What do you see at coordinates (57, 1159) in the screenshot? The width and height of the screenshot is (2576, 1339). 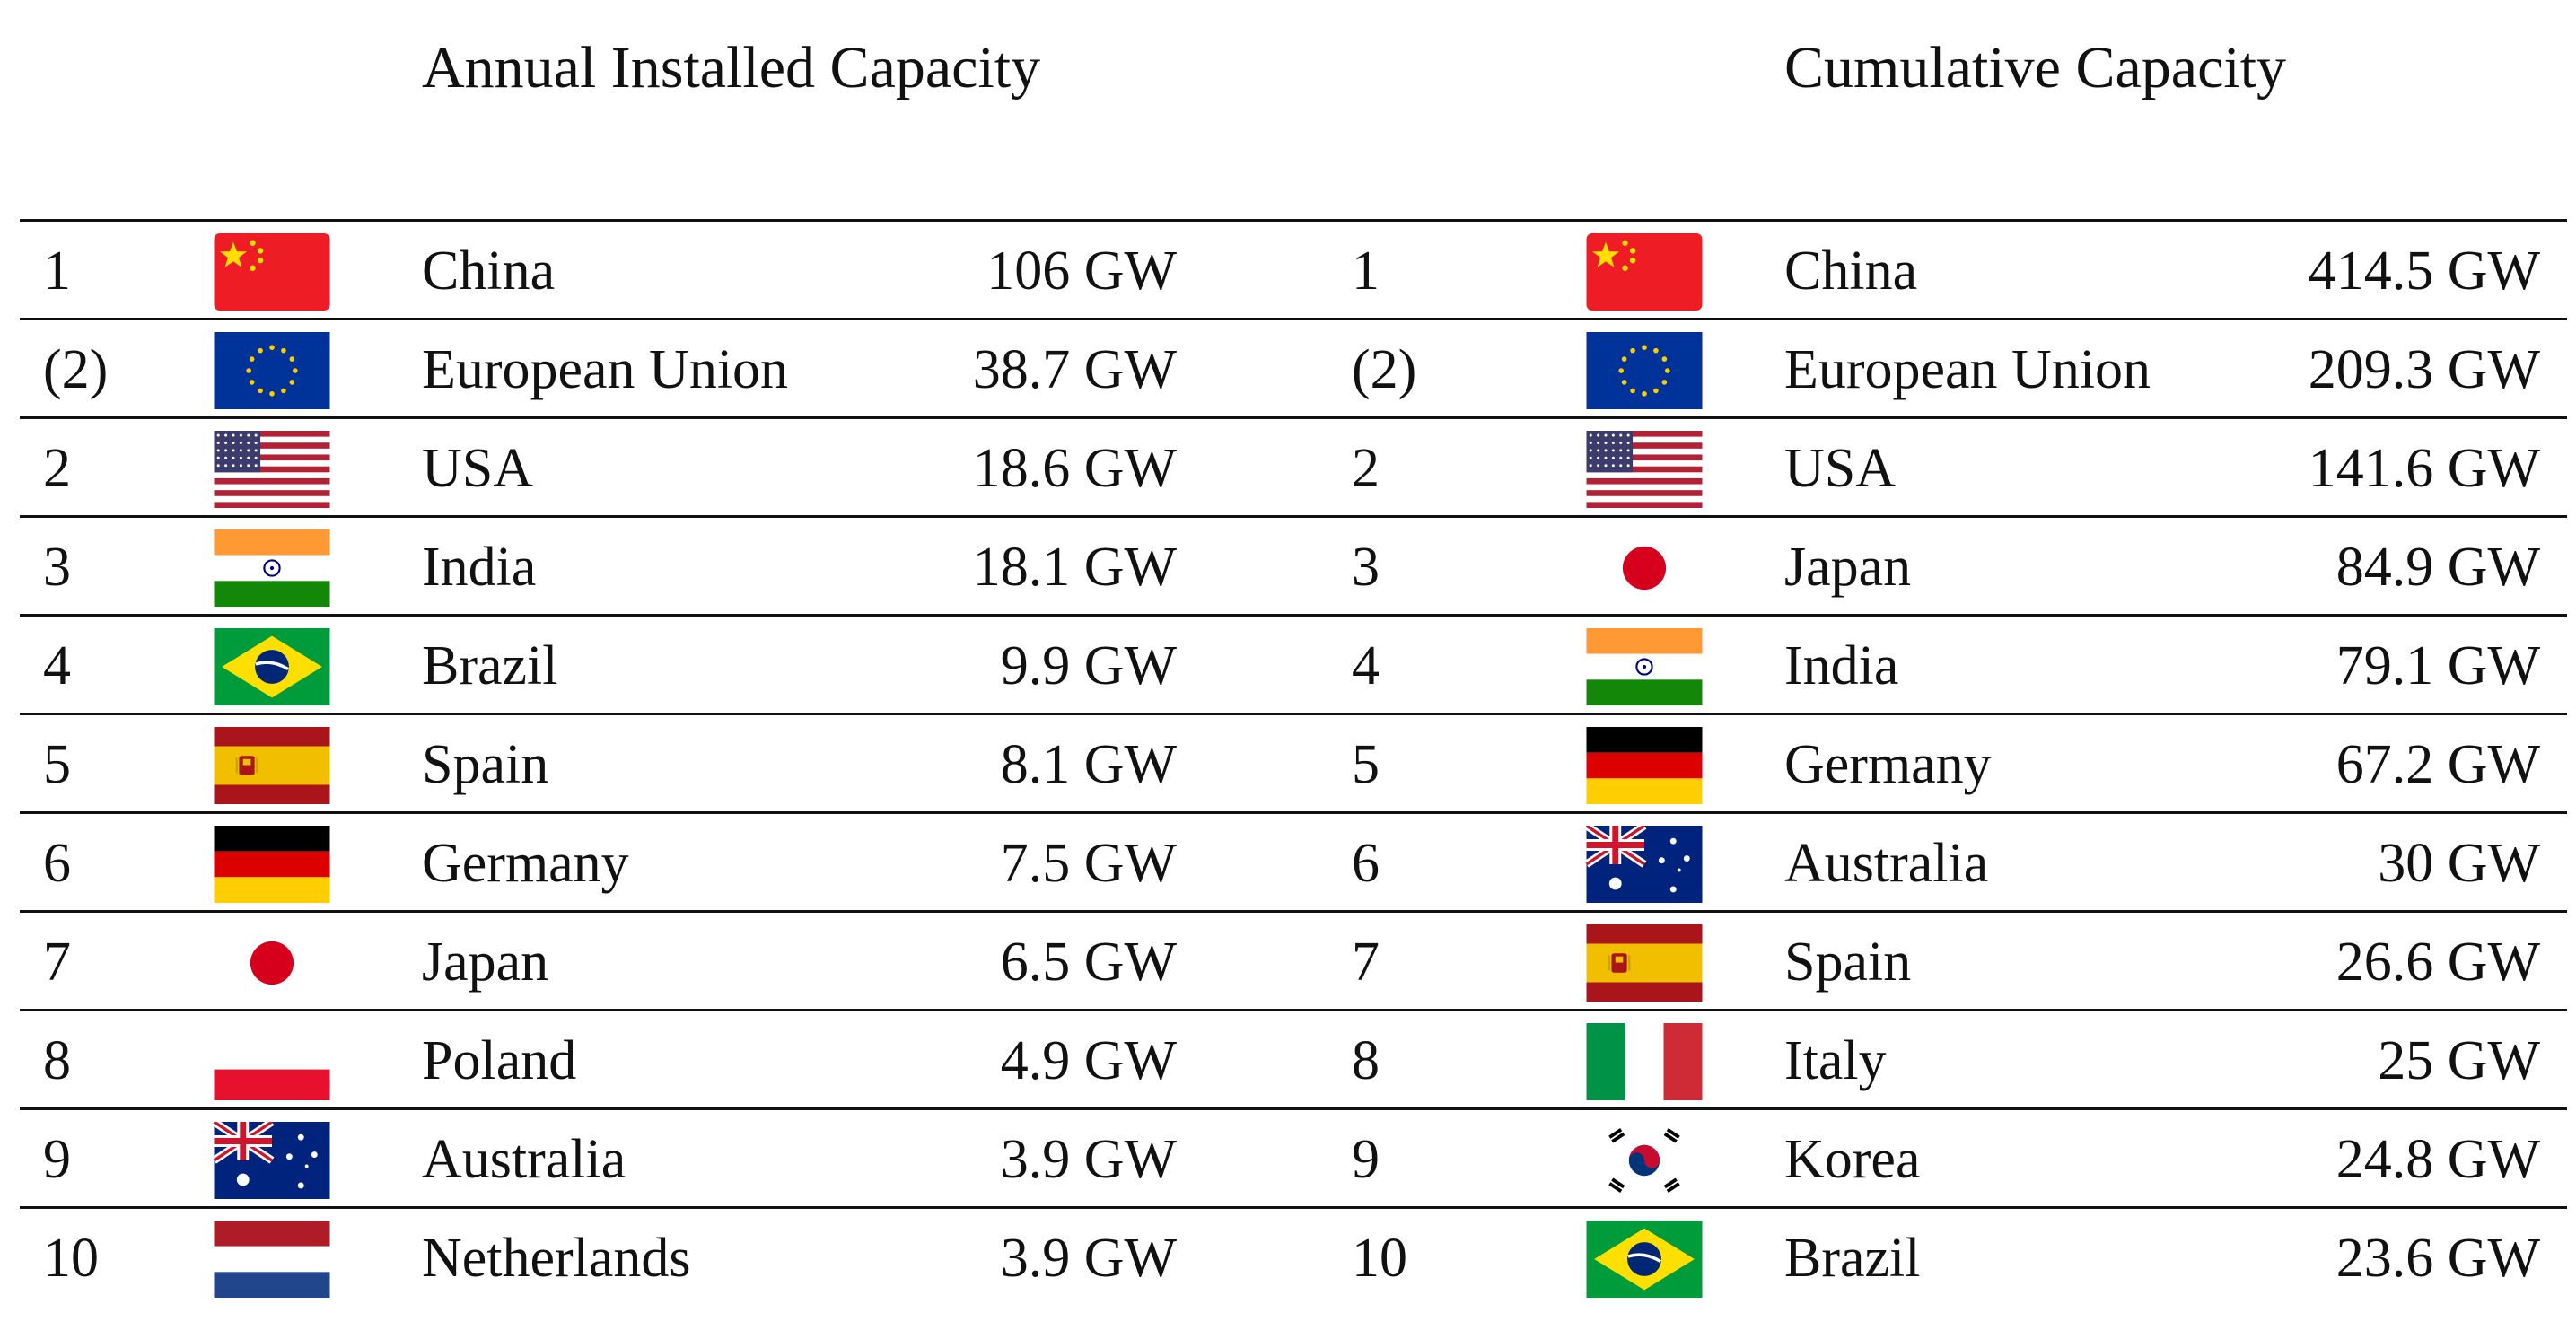 I see `annual-rank: 9` at bounding box center [57, 1159].